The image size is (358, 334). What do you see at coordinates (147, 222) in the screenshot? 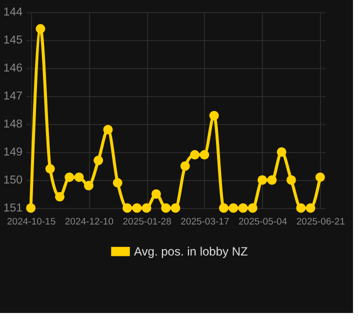
I see `x-tick-label: 2025-01-28` at bounding box center [147, 222].